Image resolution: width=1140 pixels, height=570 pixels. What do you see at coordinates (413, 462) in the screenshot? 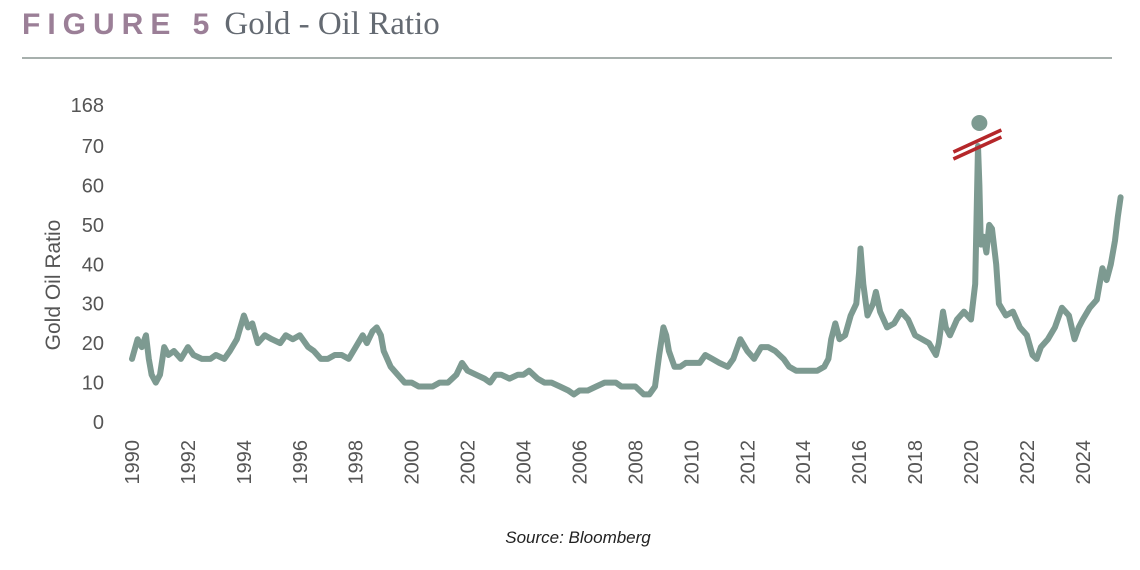
I see `x-tick-label: 2000` at bounding box center [413, 462].